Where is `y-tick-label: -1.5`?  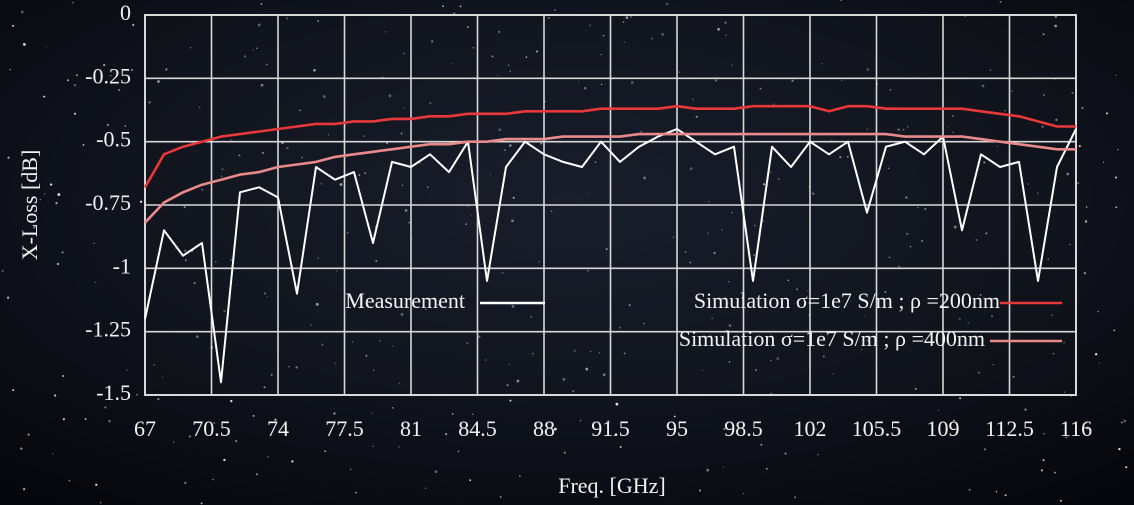 y-tick-label: -1.5 is located at coordinates (113, 392).